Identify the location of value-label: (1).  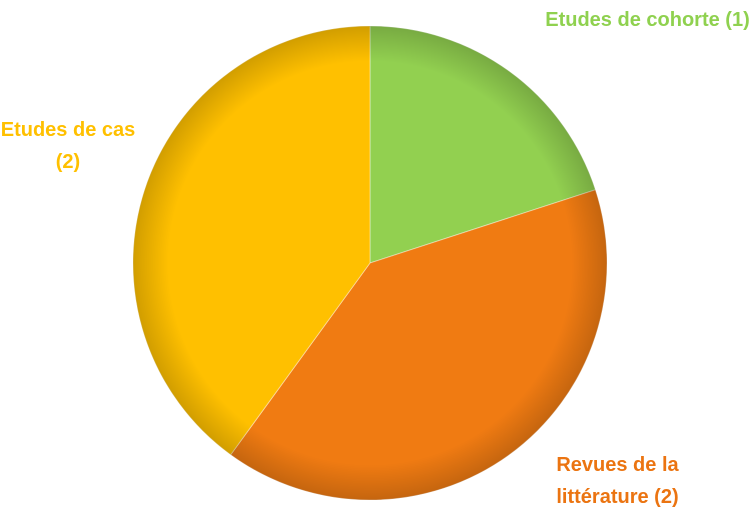
(737, 20).